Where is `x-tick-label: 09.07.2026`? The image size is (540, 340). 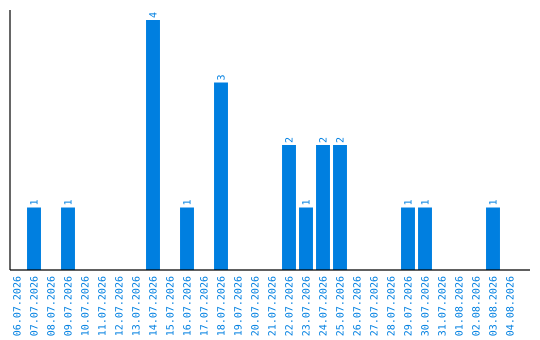 x-tick-label: 09.07.2026 is located at coordinates (69, 306).